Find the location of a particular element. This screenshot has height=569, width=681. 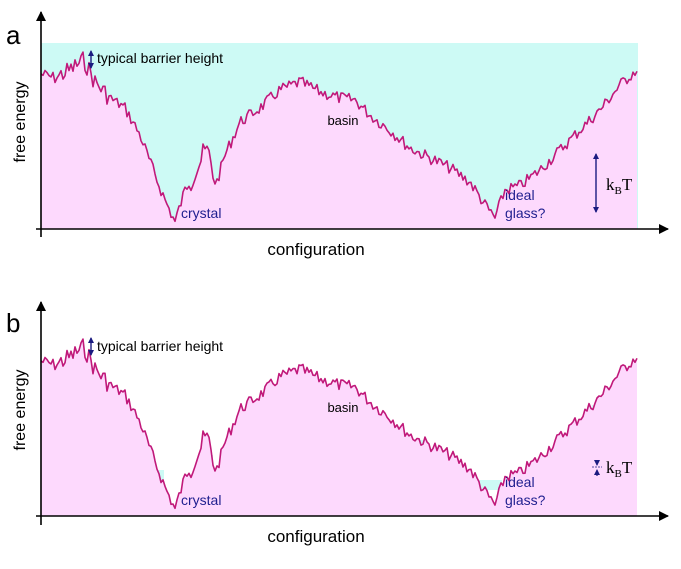

panel-a-crystal-label: crystal is located at coordinates (201, 213).